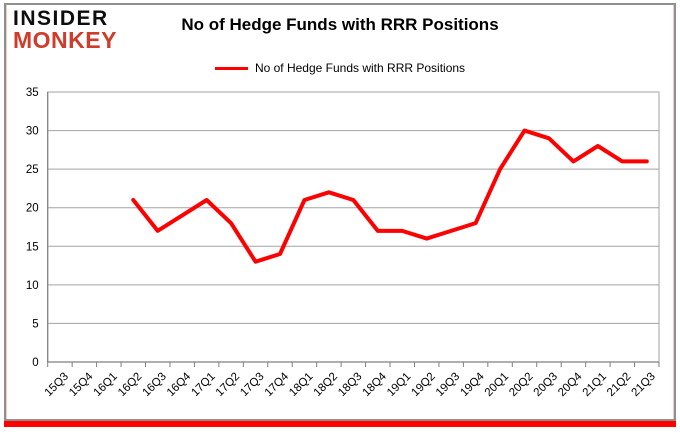 The height and width of the screenshot is (433, 680). I want to click on chart-legend: No of Hedge Funds with RRR Positions, so click(340, 68).